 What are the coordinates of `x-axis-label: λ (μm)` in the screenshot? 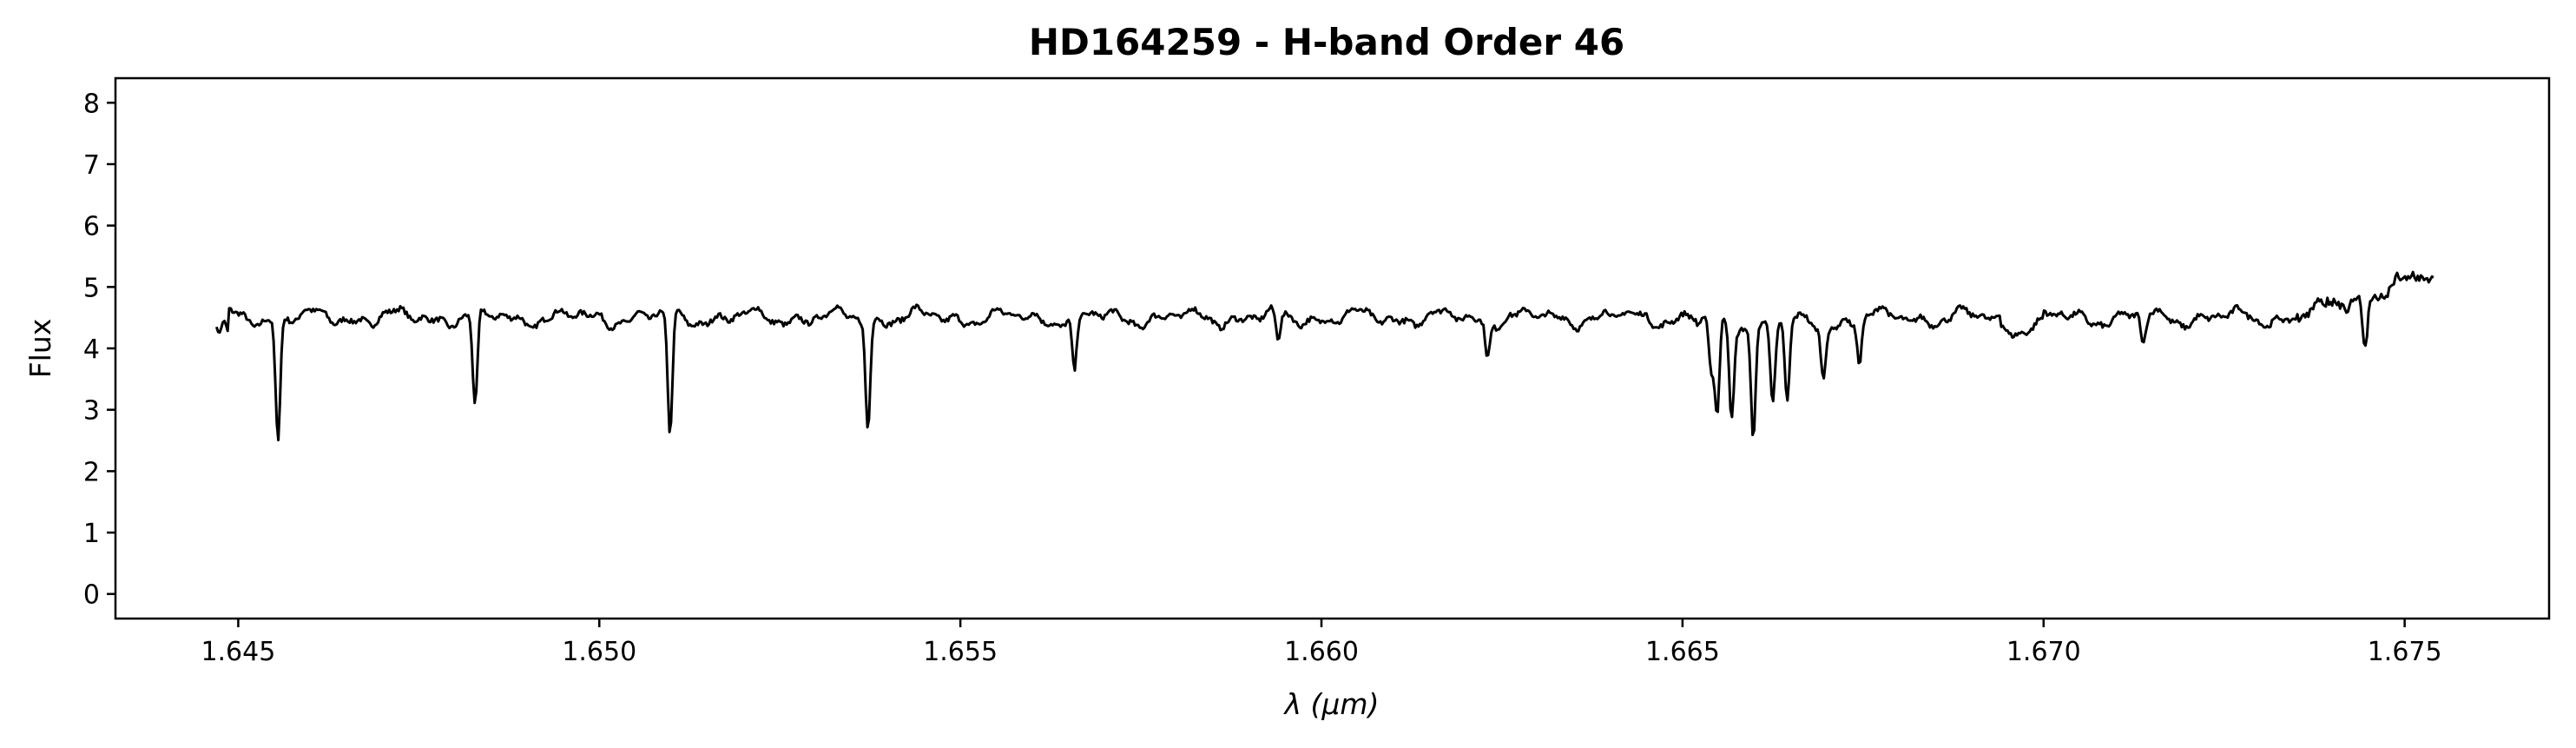 It's located at (1331, 704).